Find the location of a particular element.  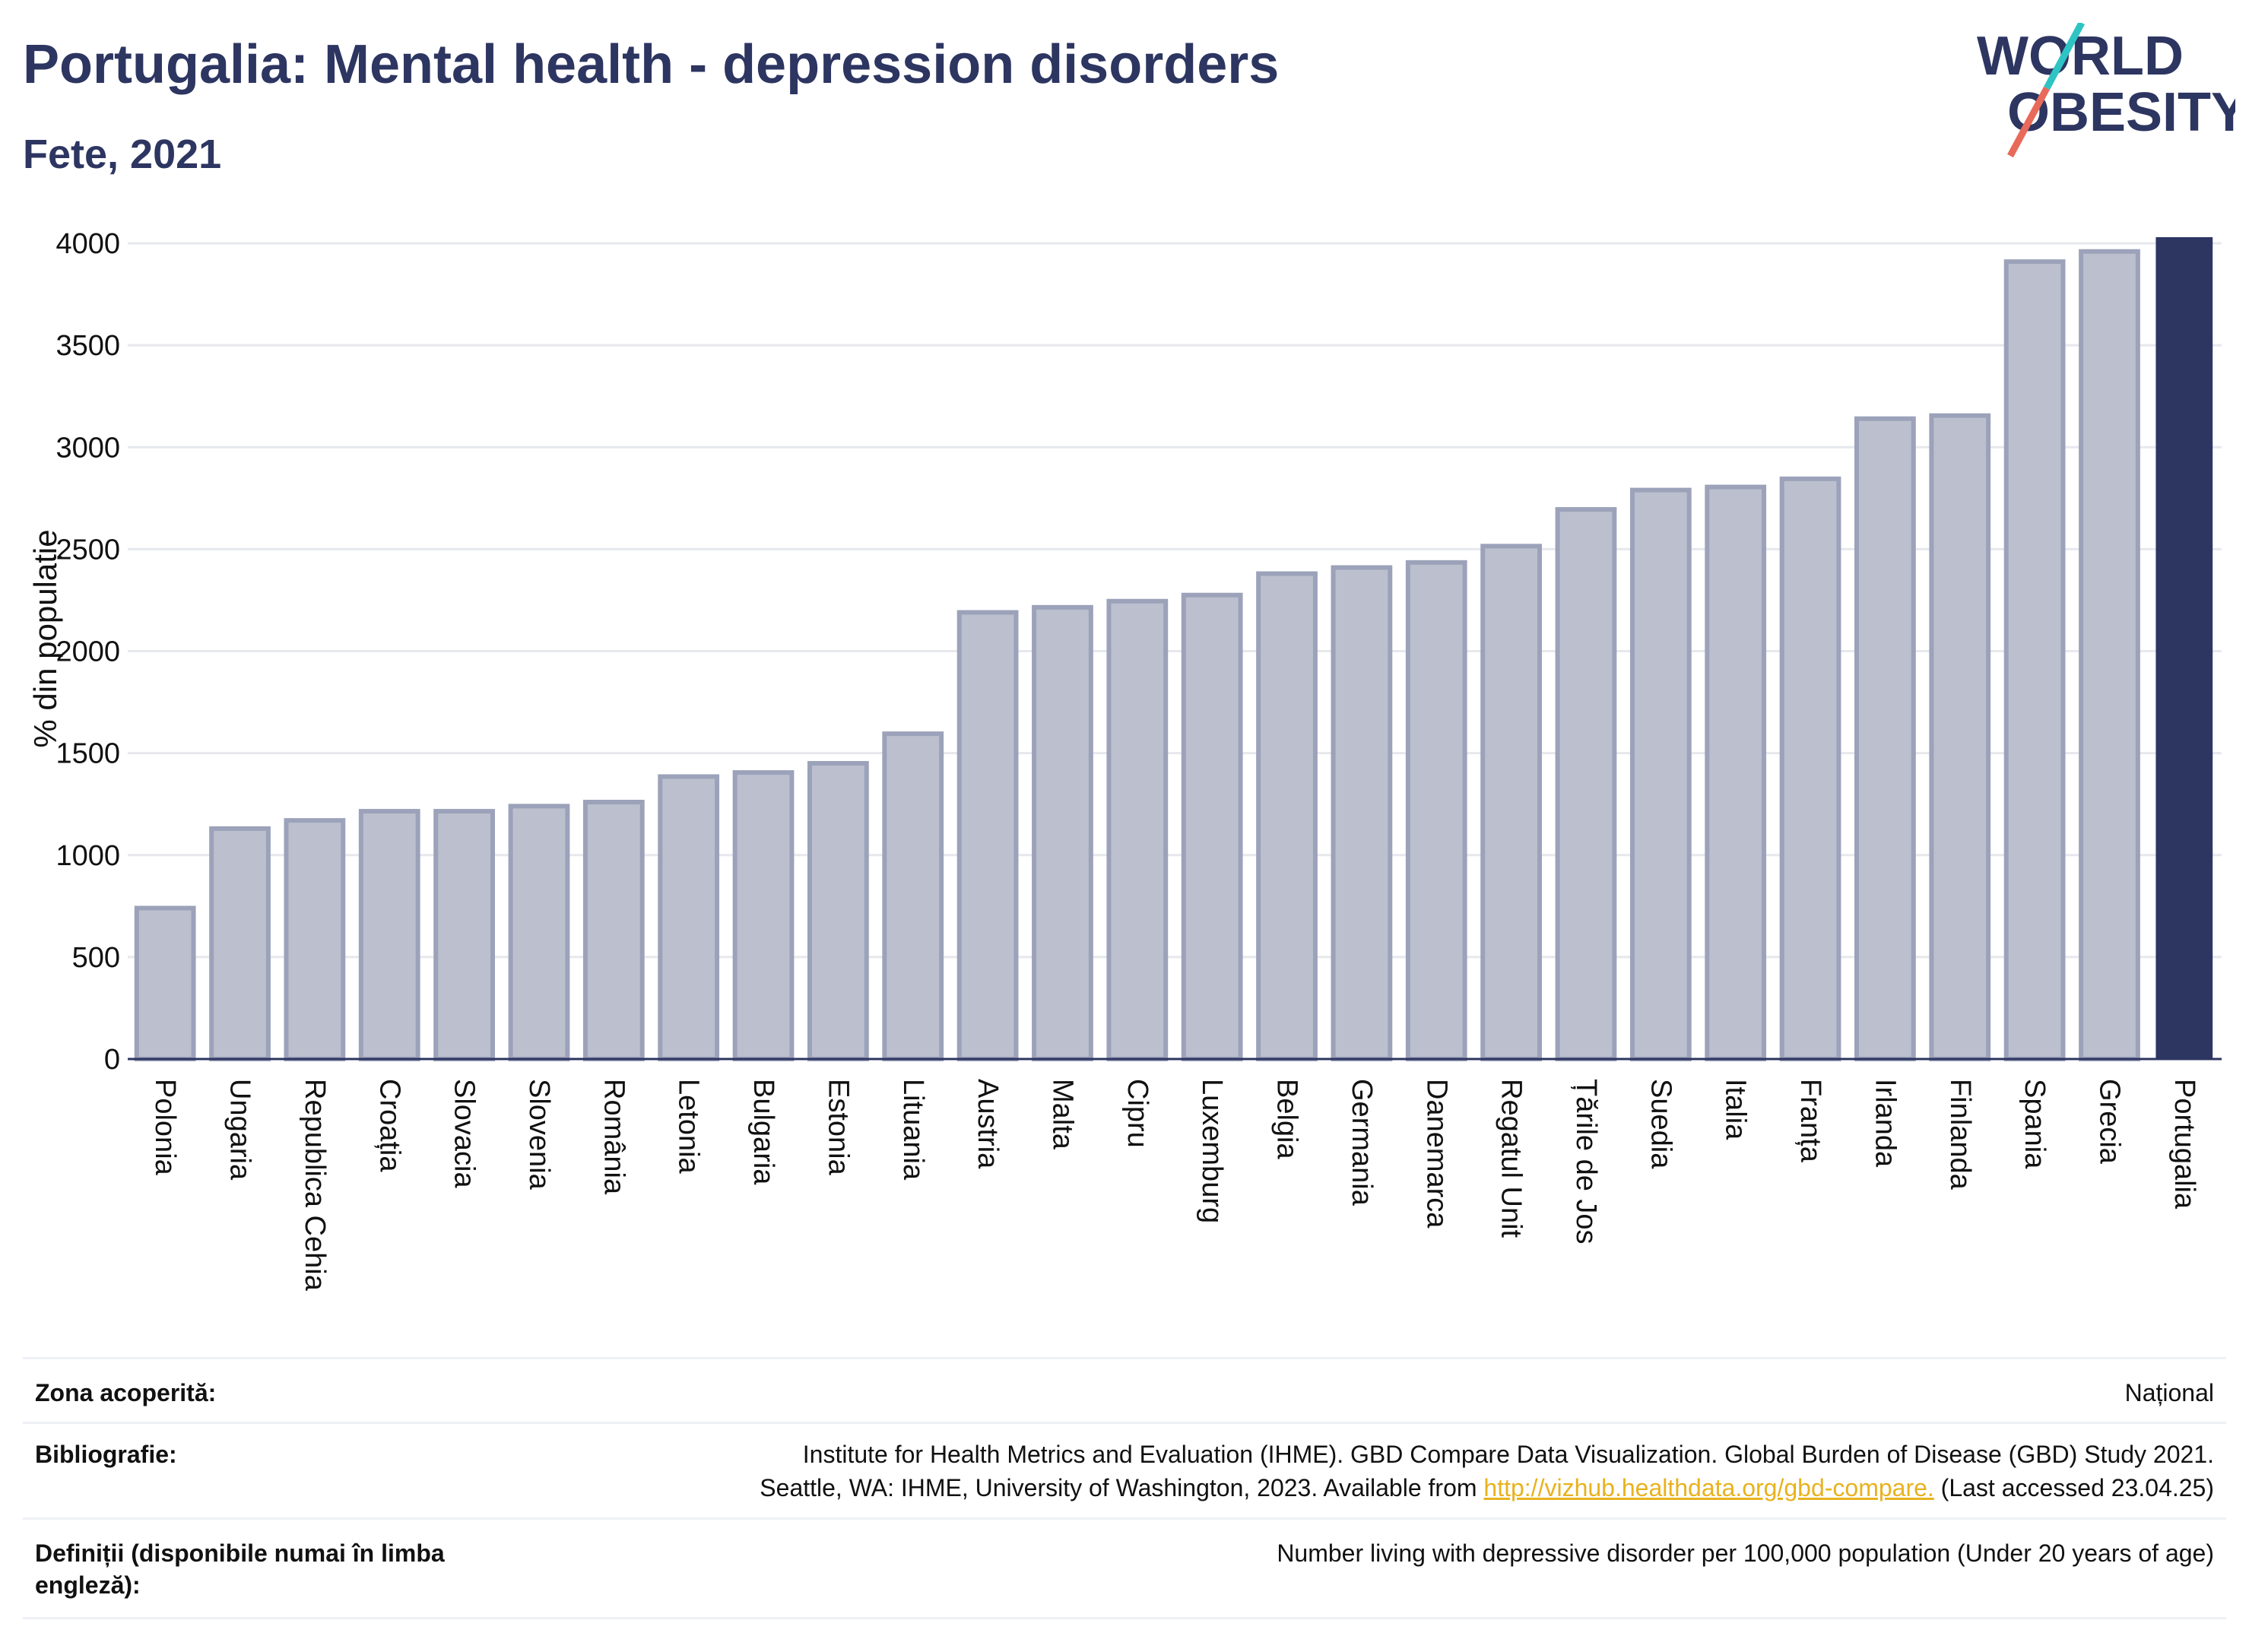

x-tick-label: Cipru is located at coordinates (1137, 1113).